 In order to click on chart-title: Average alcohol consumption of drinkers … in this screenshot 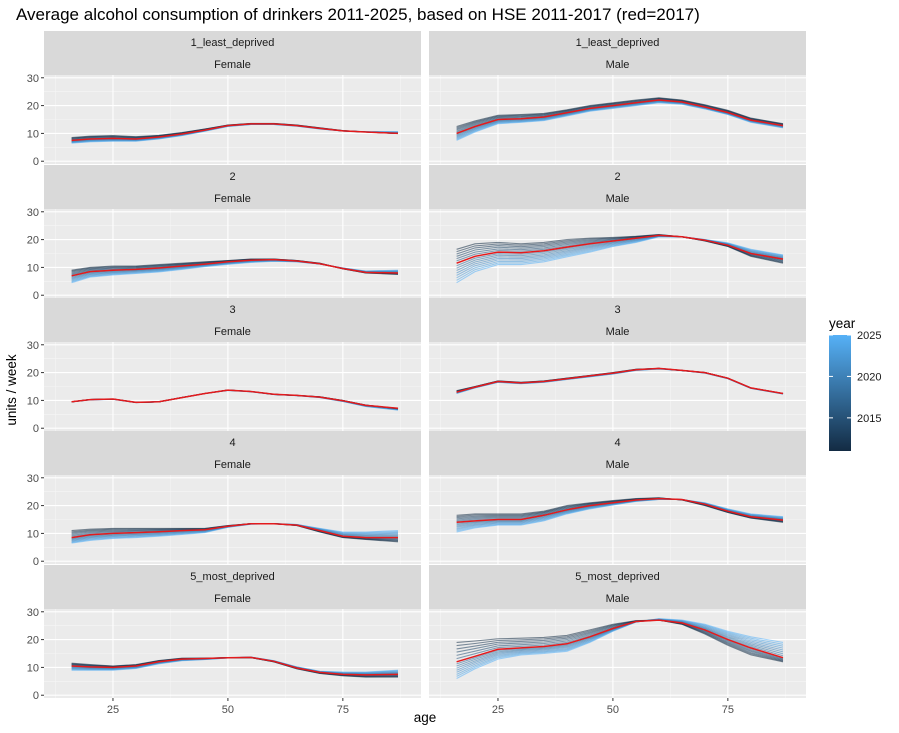, I will do `click(358, 14)`.